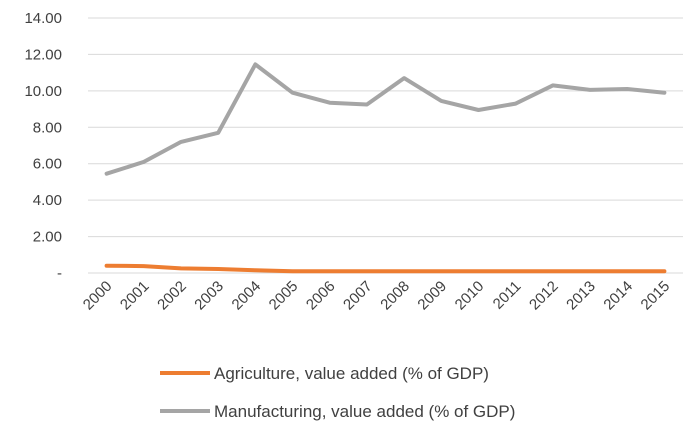 This screenshot has width=689, height=425. What do you see at coordinates (364, 411) in the screenshot?
I see `legend-label-manufacturing: Manufacturing, value added (% of GDP)` at bounding box center [364, 411].